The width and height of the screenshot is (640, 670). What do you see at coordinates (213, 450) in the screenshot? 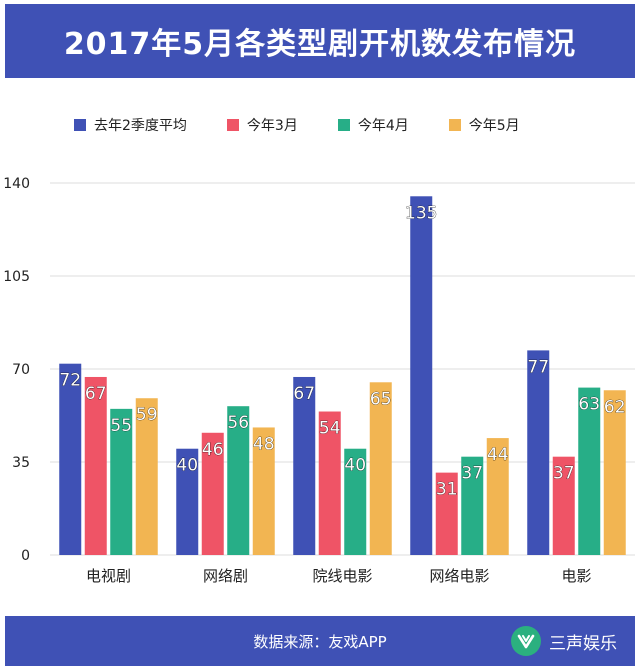
I see `bar-value-label: 46` at bounding box center [213, 450].